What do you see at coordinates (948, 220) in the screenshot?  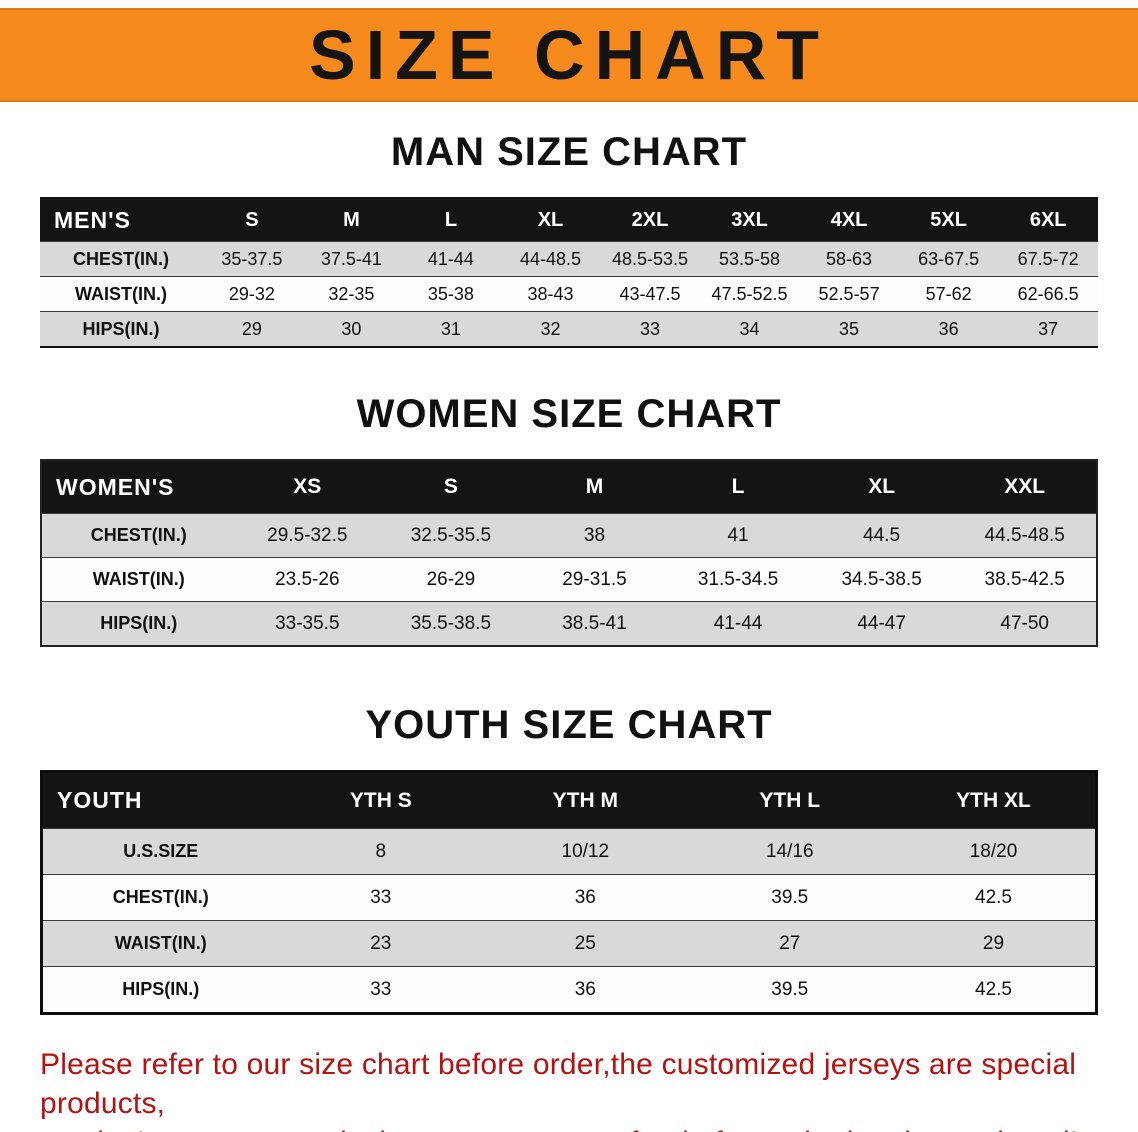 I see `size-header-cell: 5XL` at bounding box center [948, 220].